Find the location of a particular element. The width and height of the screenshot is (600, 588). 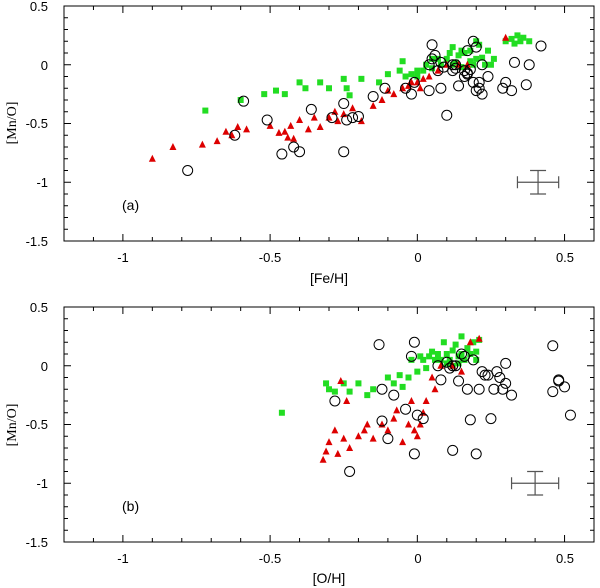

y-tick-label: -1 is located at coordinates (42, 182).